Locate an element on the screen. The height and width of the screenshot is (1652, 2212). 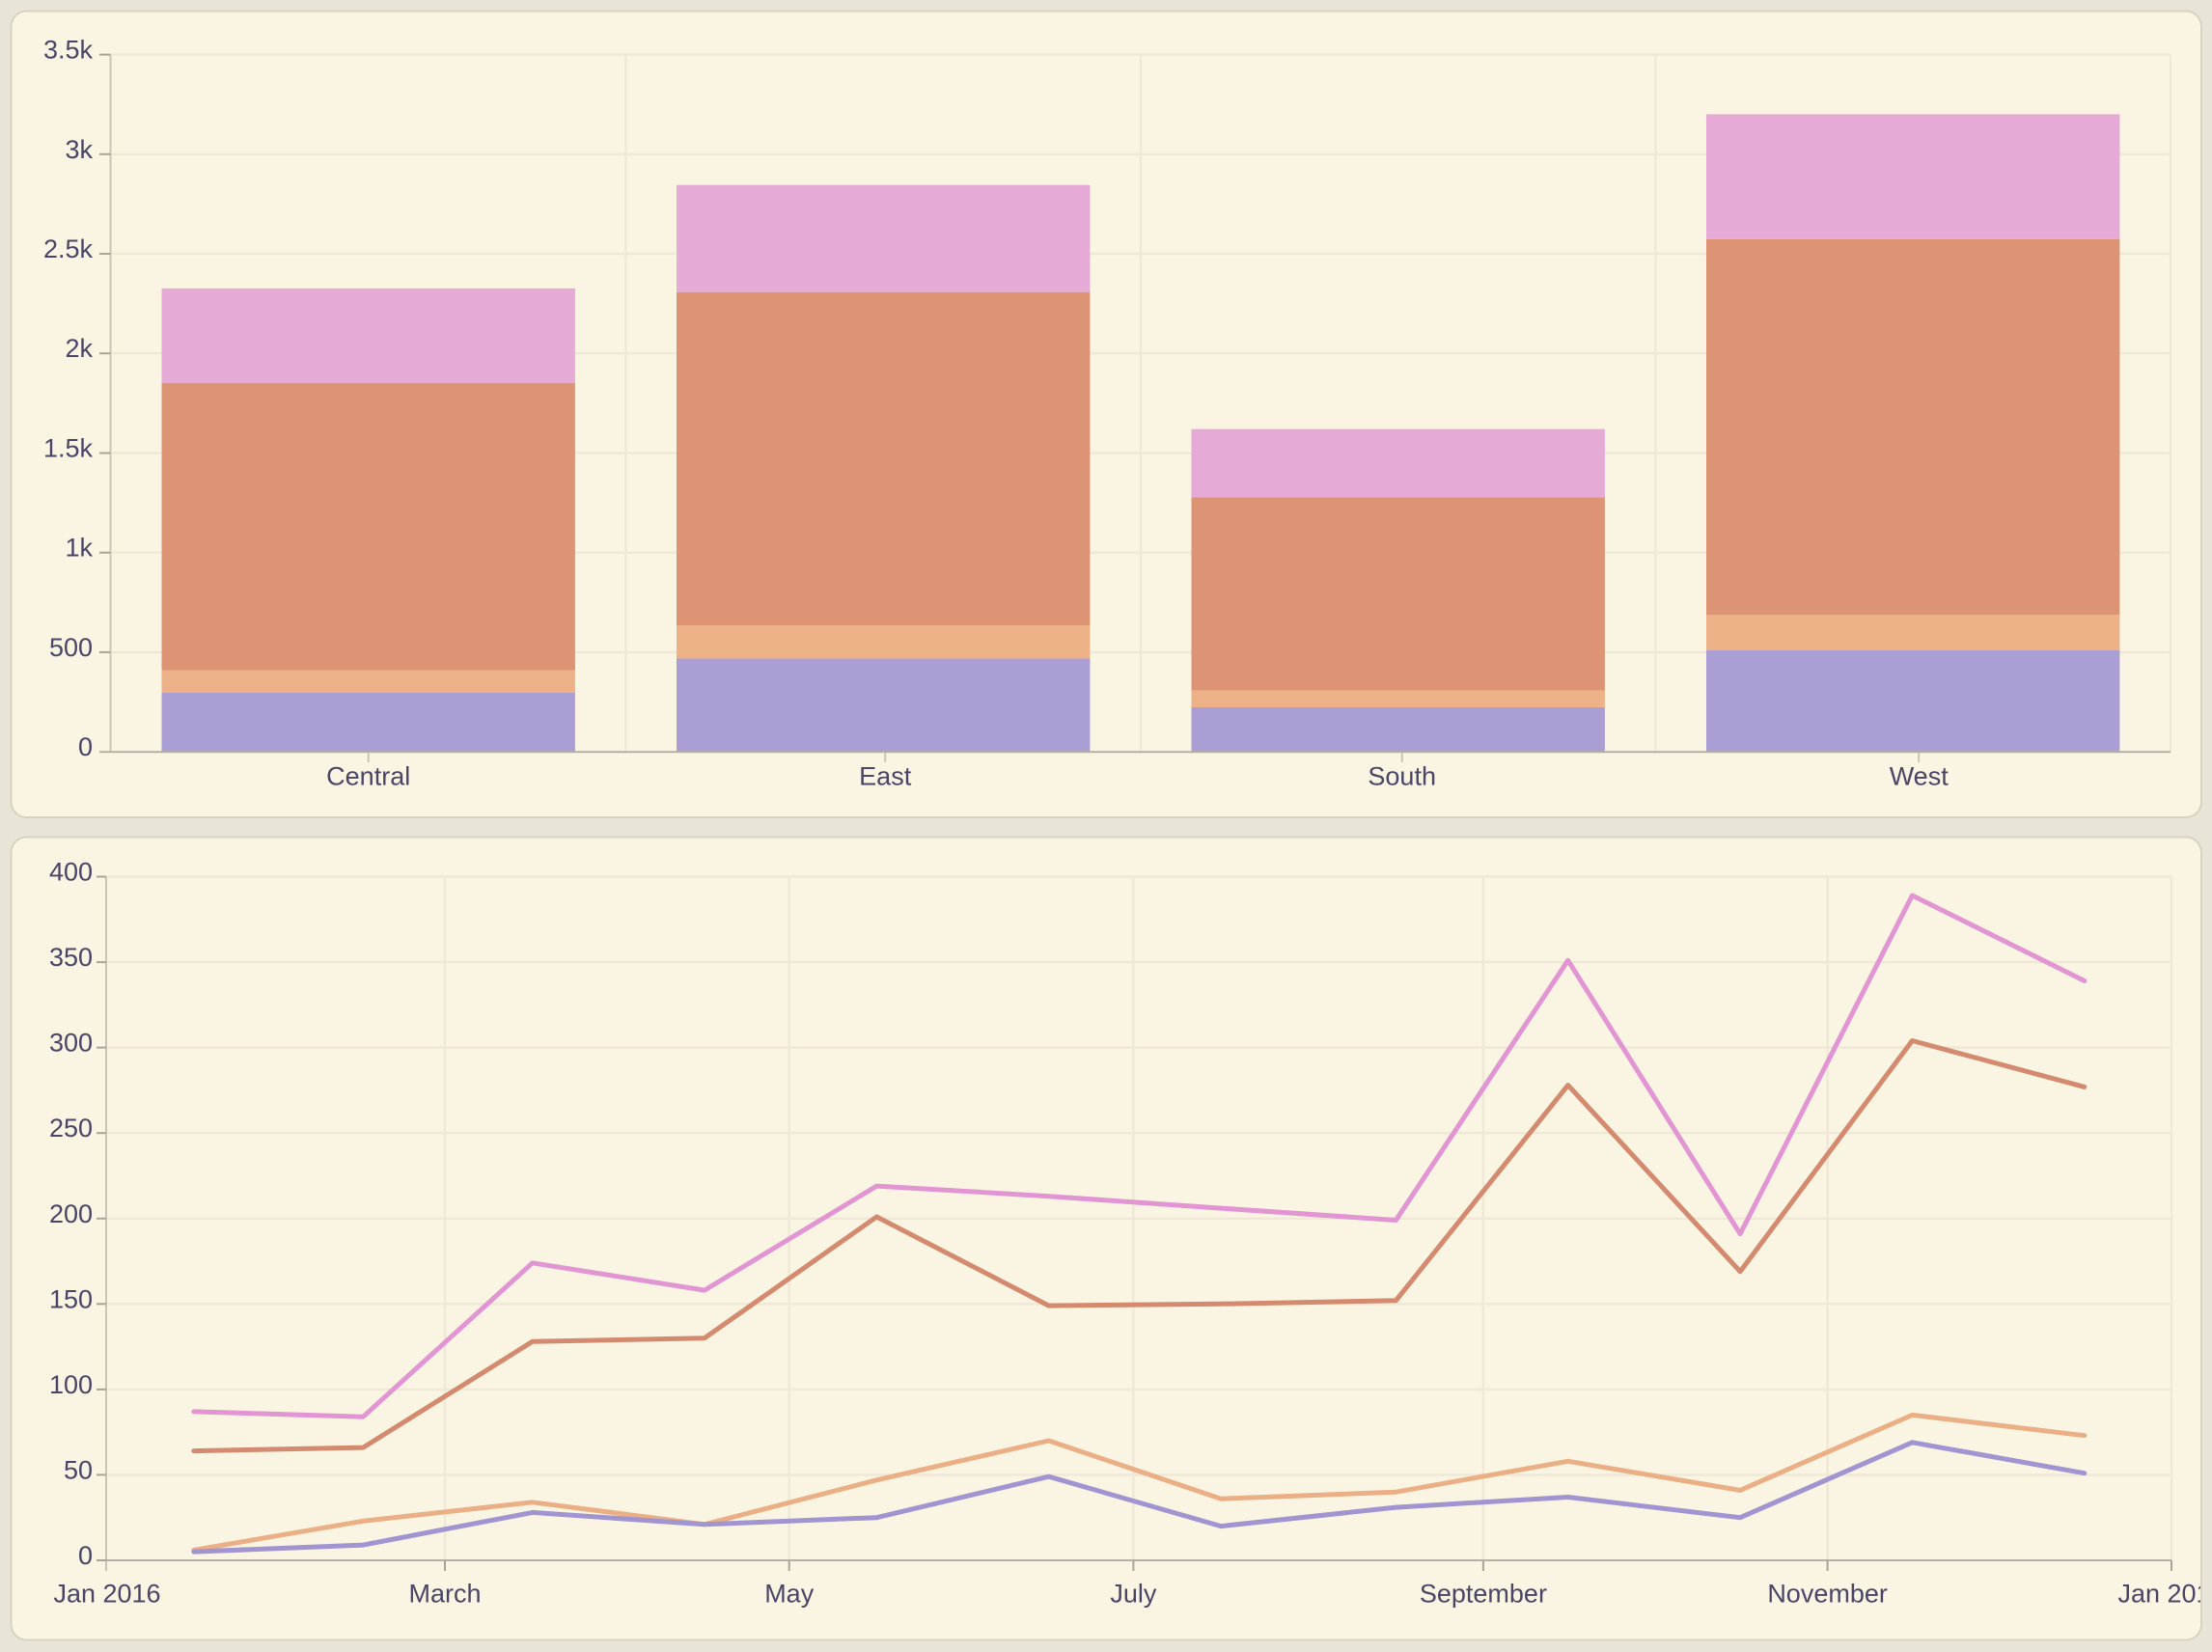
svg-text: Jan 2017 is located at coordinates (2164, 1594).